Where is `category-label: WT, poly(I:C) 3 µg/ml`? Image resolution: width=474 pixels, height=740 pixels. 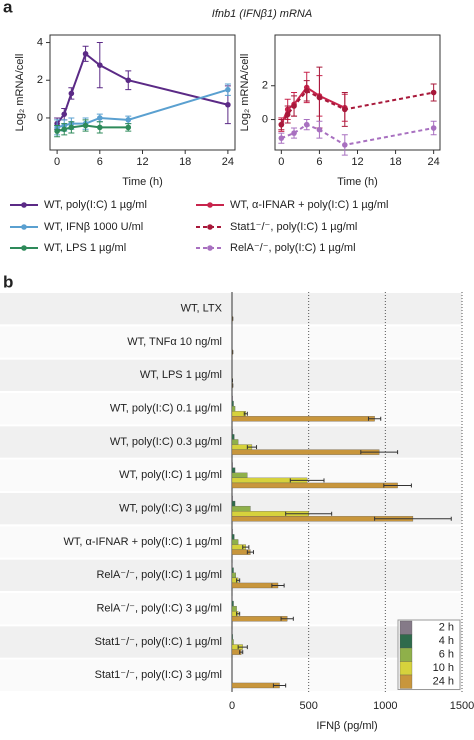 category-label: WT, poly(I:C) 3 µg/ml is located at coordinates (170, 509).